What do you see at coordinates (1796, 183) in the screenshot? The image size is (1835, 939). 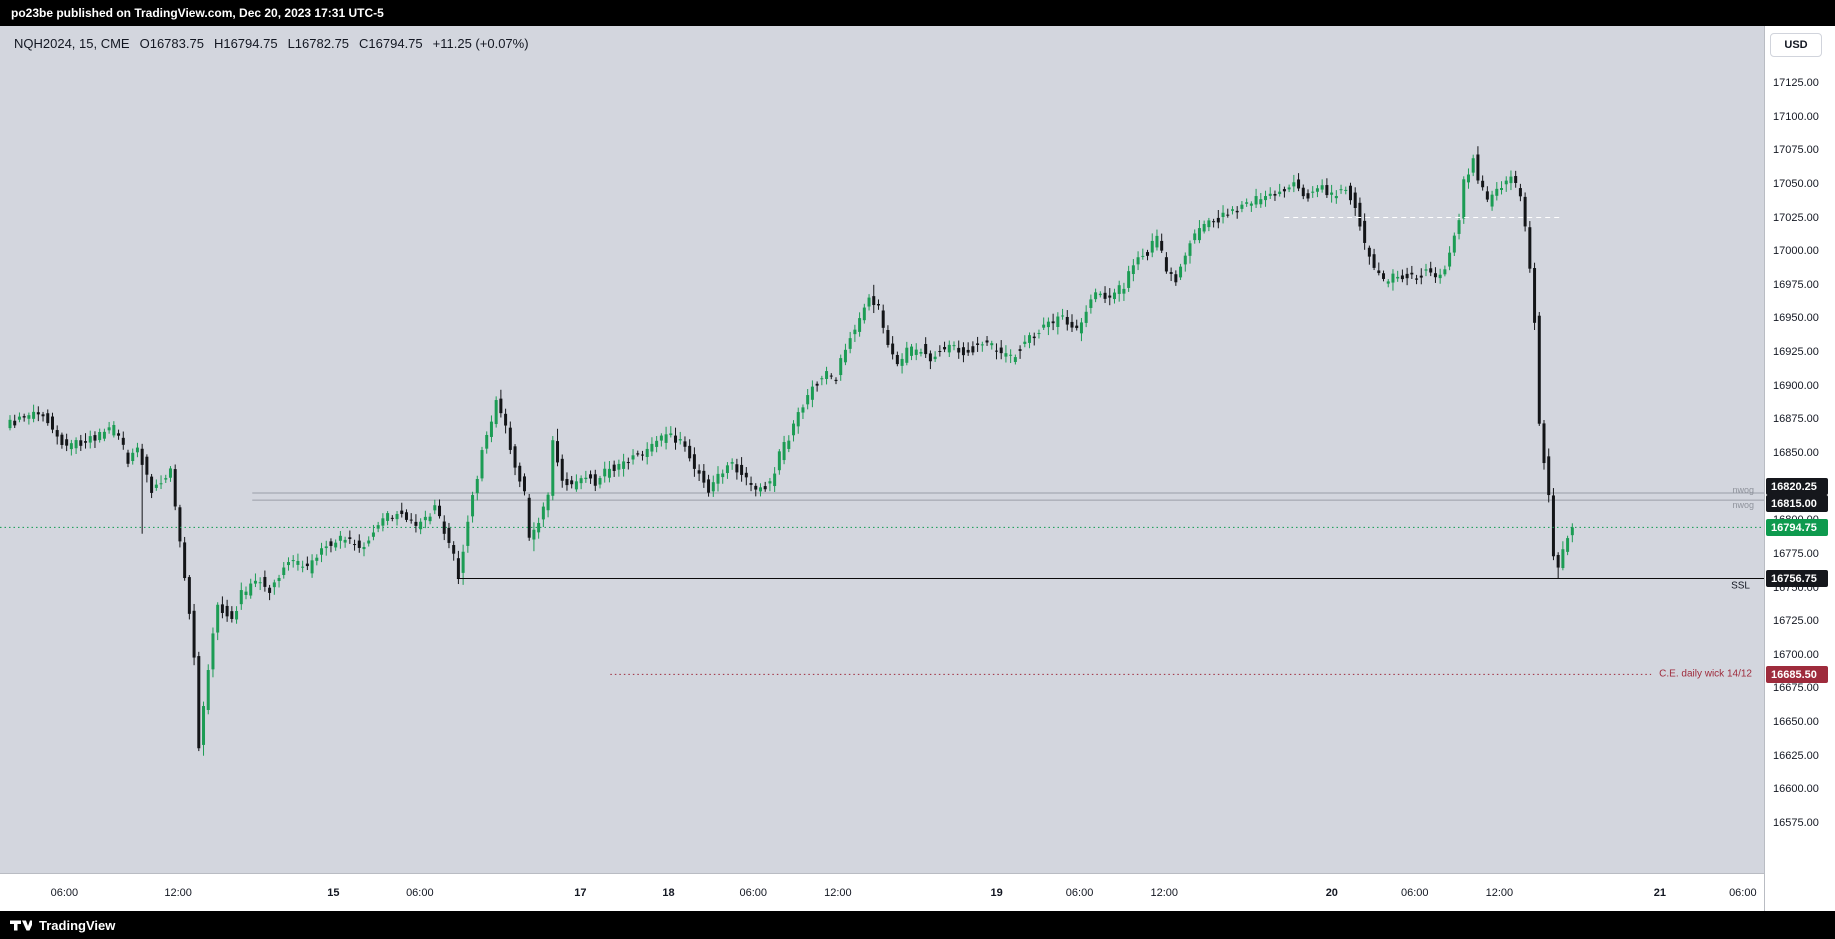 I see `price-tick: 17050.00` at bounding box center [1796, 183].